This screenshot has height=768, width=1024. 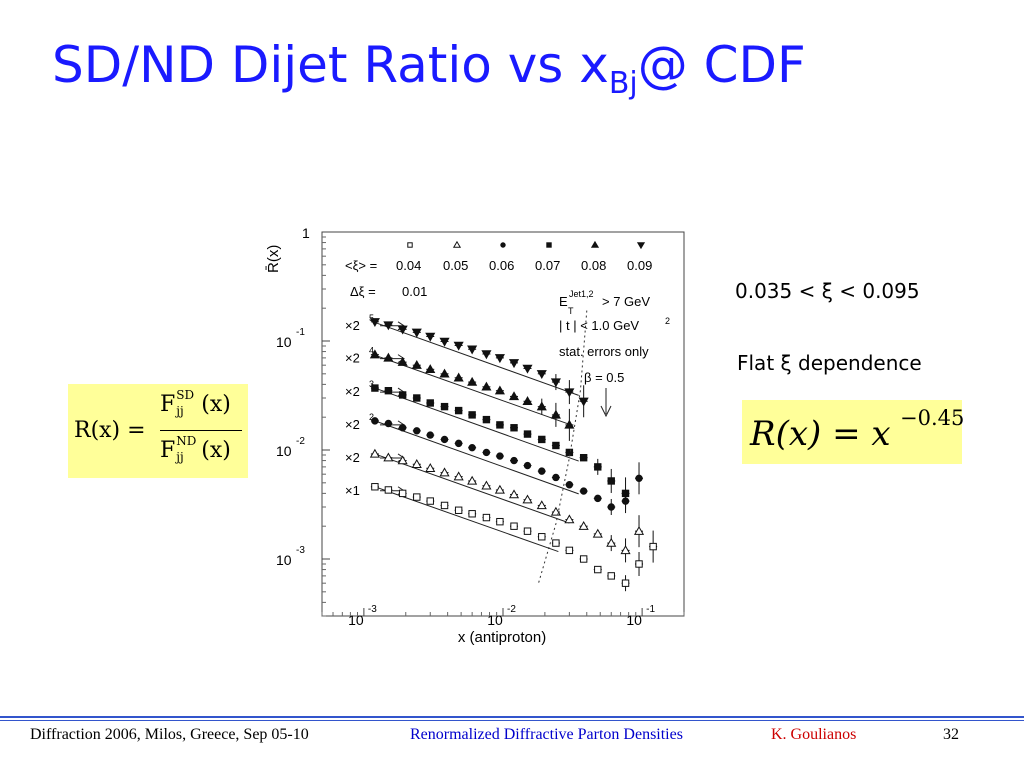 I want to click on title-subscript: Bj, so click(x=623, y=83).